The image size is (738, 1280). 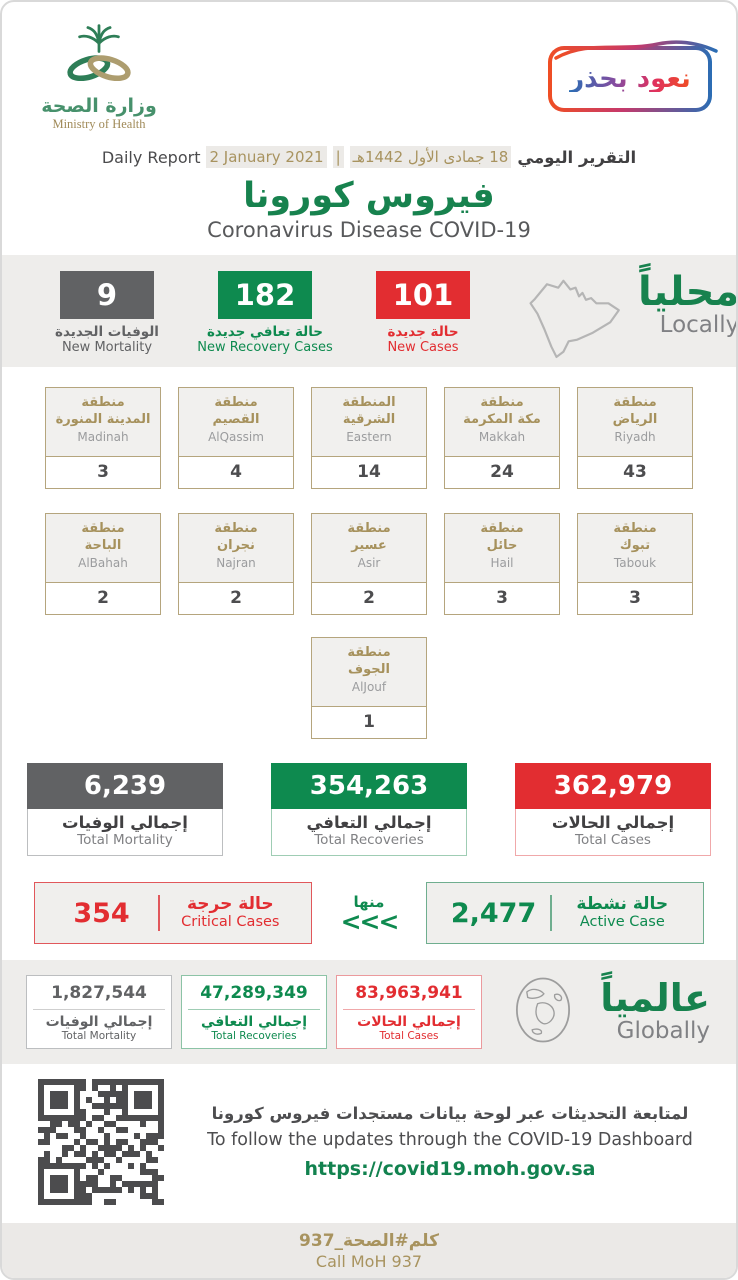 What do you see at coordinates (423, 347) in the screenshot?
I see `new-cases-label-en: New Cases` at bounding box center [423, 347].